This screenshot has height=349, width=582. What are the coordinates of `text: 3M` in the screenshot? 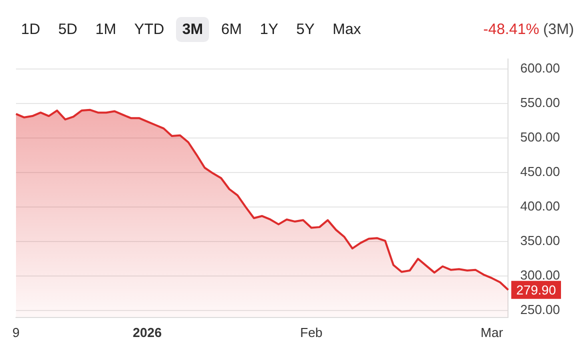 It's located at (193, 29).